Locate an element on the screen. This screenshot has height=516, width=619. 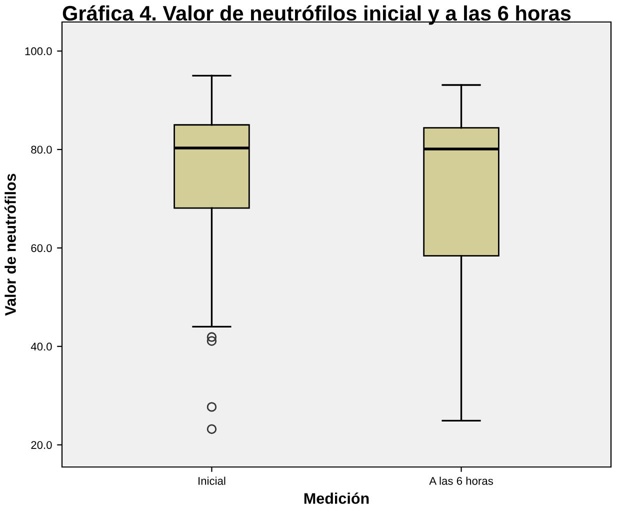
y-tick-label: 100.0 is located at coordinates (38, 51).